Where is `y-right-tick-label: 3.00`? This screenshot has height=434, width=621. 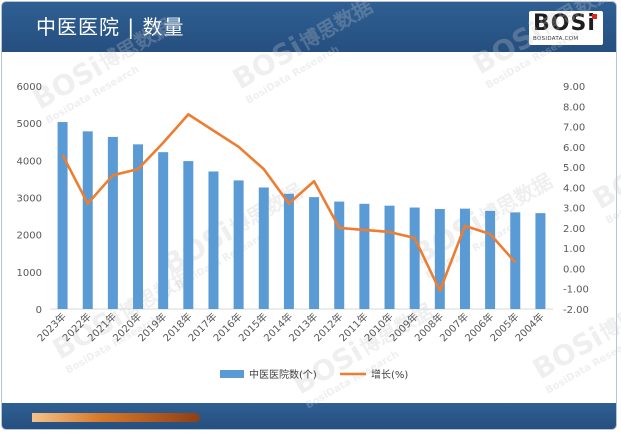 y-right-tick-label: 3.00 is located at coordinates (574, 209).